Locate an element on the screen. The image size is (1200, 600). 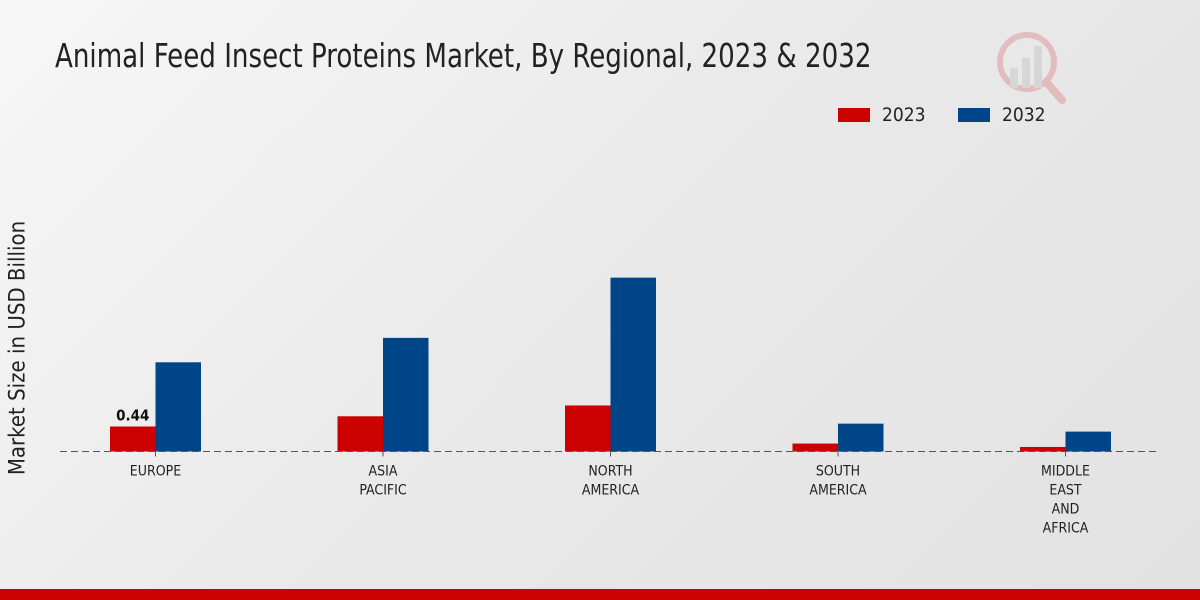
legend-label-2023: 2023 is located at coordinates (904, 115).